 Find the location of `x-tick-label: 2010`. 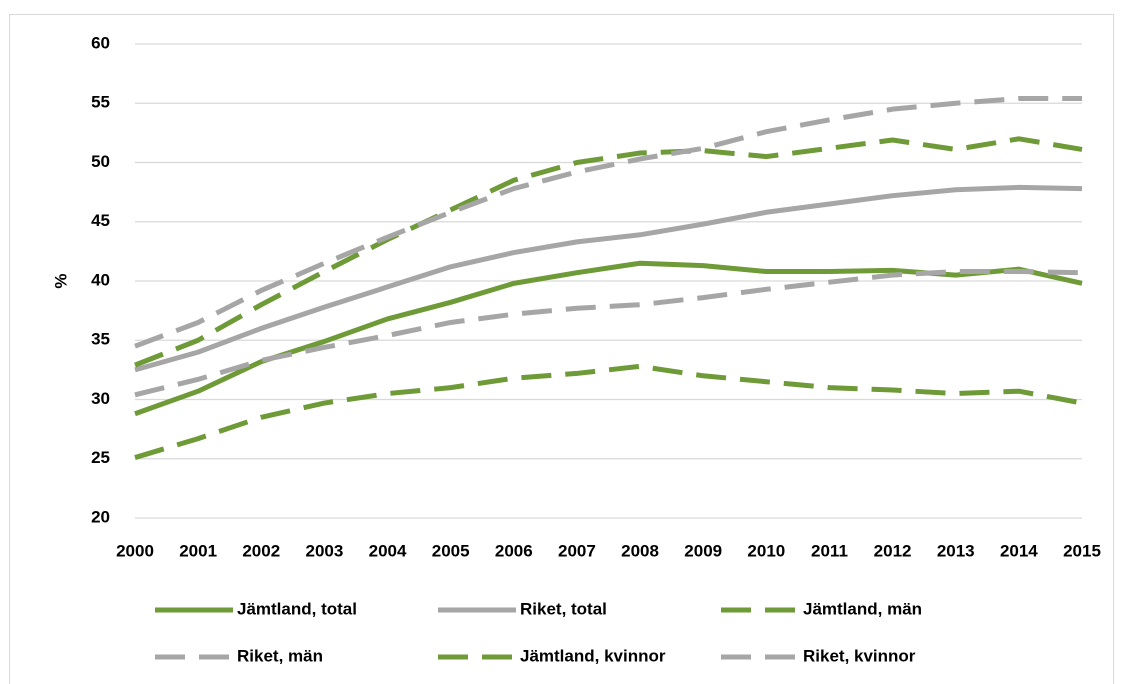

x-tick-label: 2010 is located at coordinates (766, 550).